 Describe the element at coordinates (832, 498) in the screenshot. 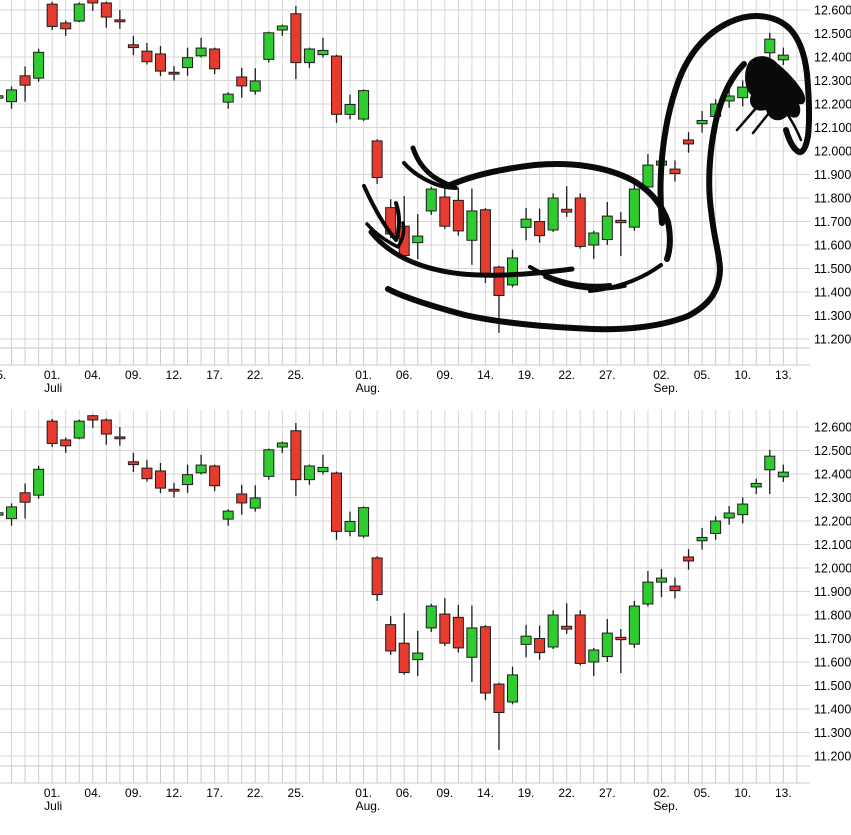

I see `y-axis-label: 12.300` at that location.